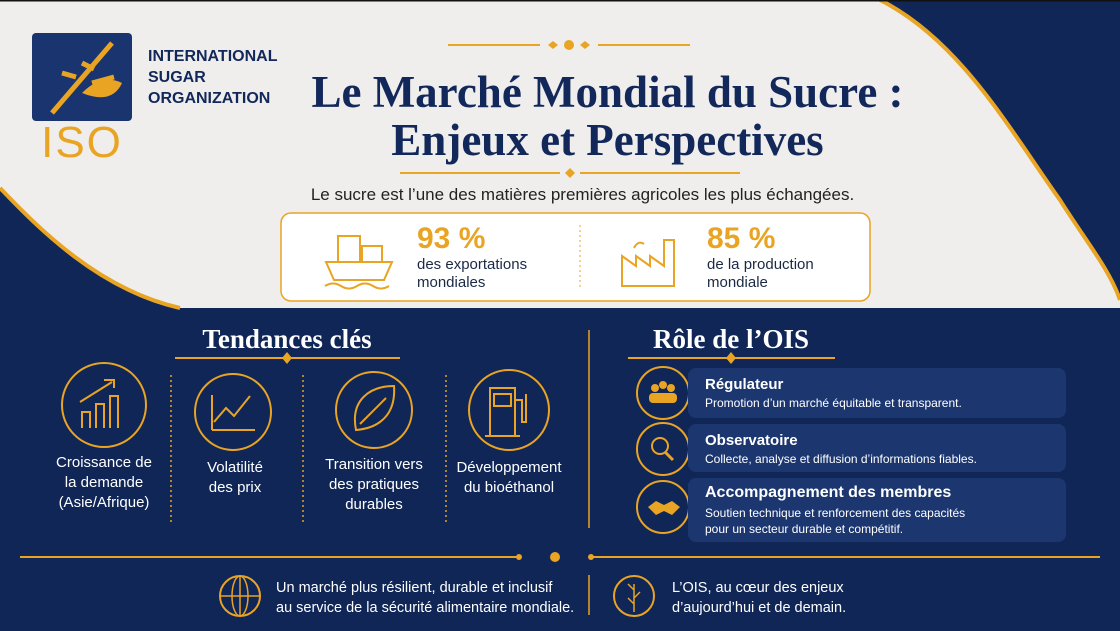  I want to click on trend-line: la demande, so click(104, 482).